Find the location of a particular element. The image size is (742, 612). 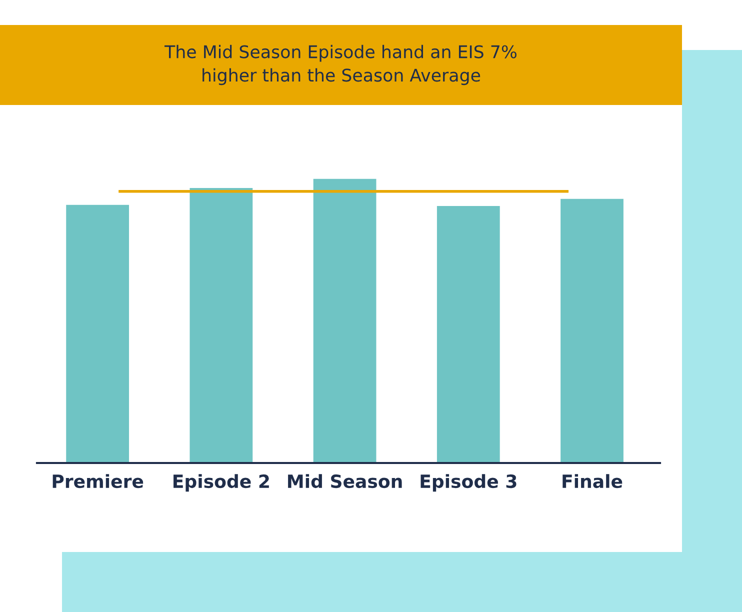

x-tick-label: Mid Season is located at coordinates (345, 481).